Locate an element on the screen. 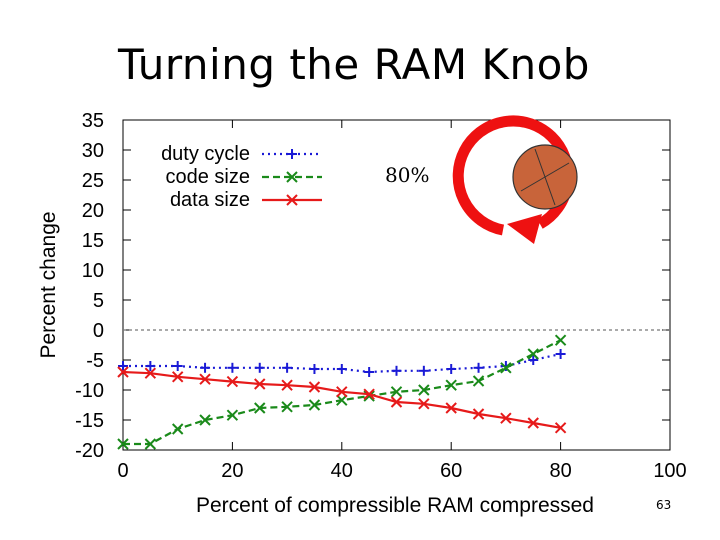 The width and height of the screenshot is (720, 540). y-tick-label: -20 is located at coordinates (89, 451).